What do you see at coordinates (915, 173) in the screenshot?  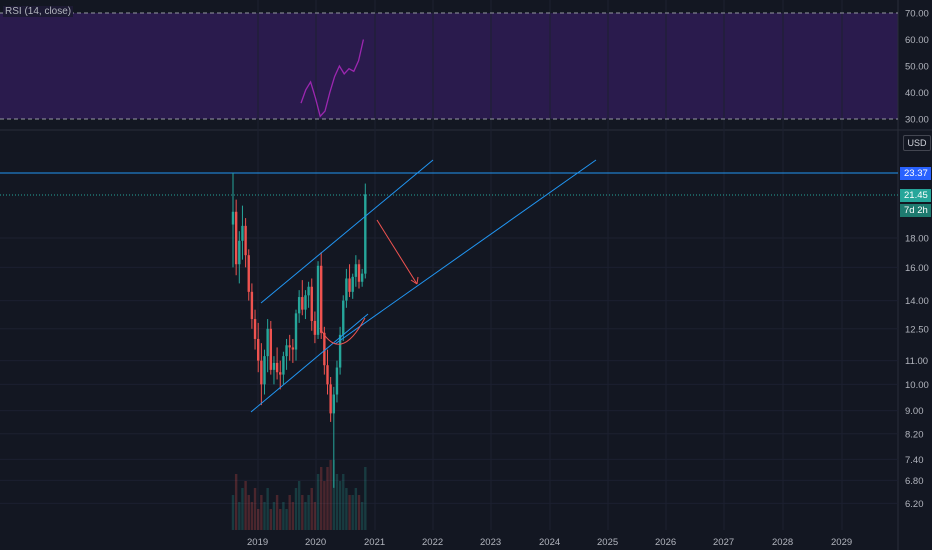 I see `horizontal-line-price-tag: 23.37` at bounding box center [915, 173].